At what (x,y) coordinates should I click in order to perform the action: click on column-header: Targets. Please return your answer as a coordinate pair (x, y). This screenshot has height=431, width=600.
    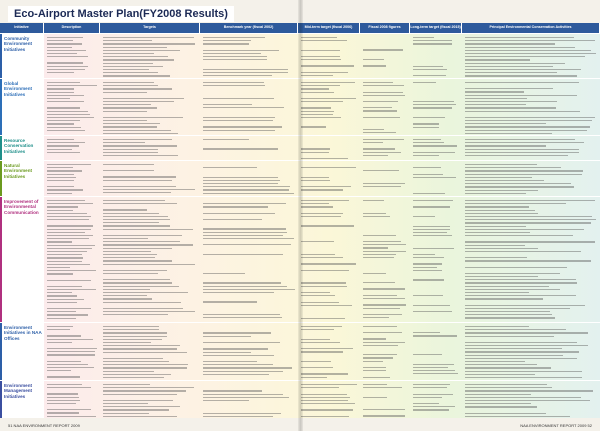
    Looking at the image, I should click on (150, 28).